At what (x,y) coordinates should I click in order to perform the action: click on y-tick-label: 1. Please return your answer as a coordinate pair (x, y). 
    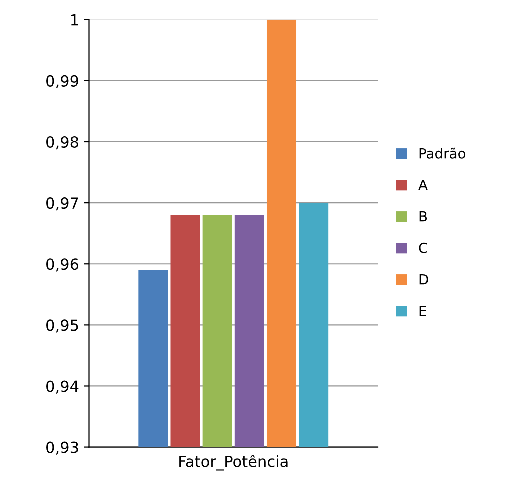
    Looking at the image, I should click on (74, 20).